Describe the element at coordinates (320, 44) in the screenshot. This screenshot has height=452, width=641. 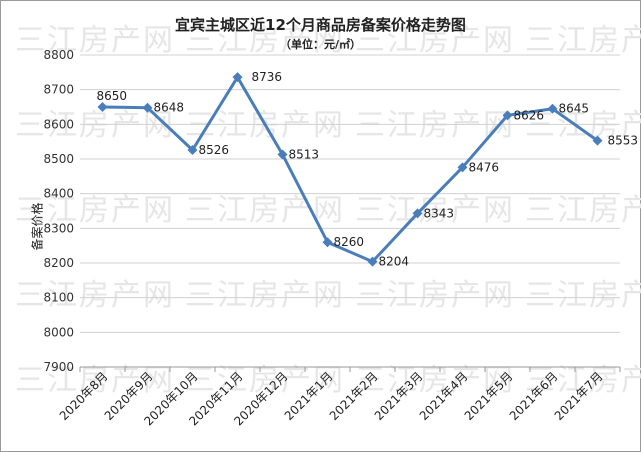
I see `chart-subtitle: （单位：元/㎡）` at that location.